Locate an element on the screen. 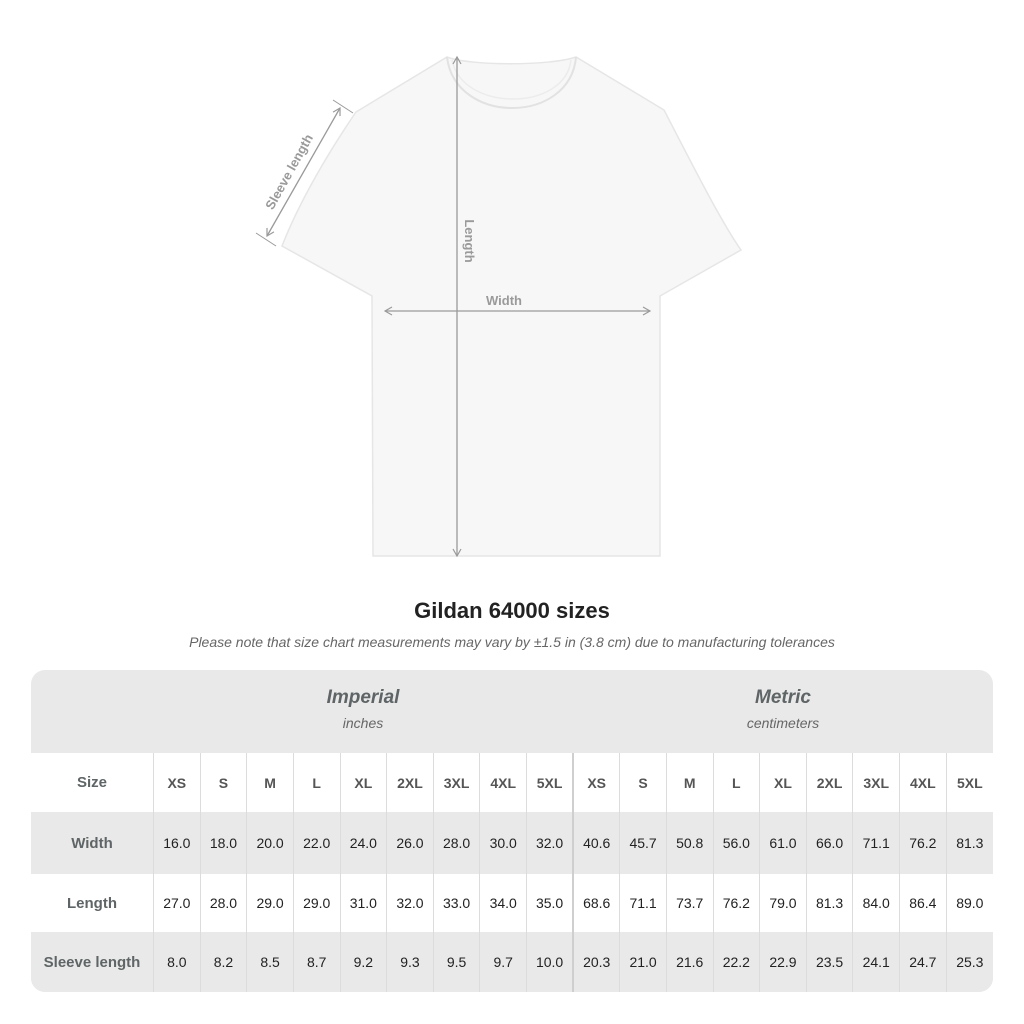 This screenshot has width=1024, height=1024. imperial-cell: 8.2 is located at coordinates (223, 962).